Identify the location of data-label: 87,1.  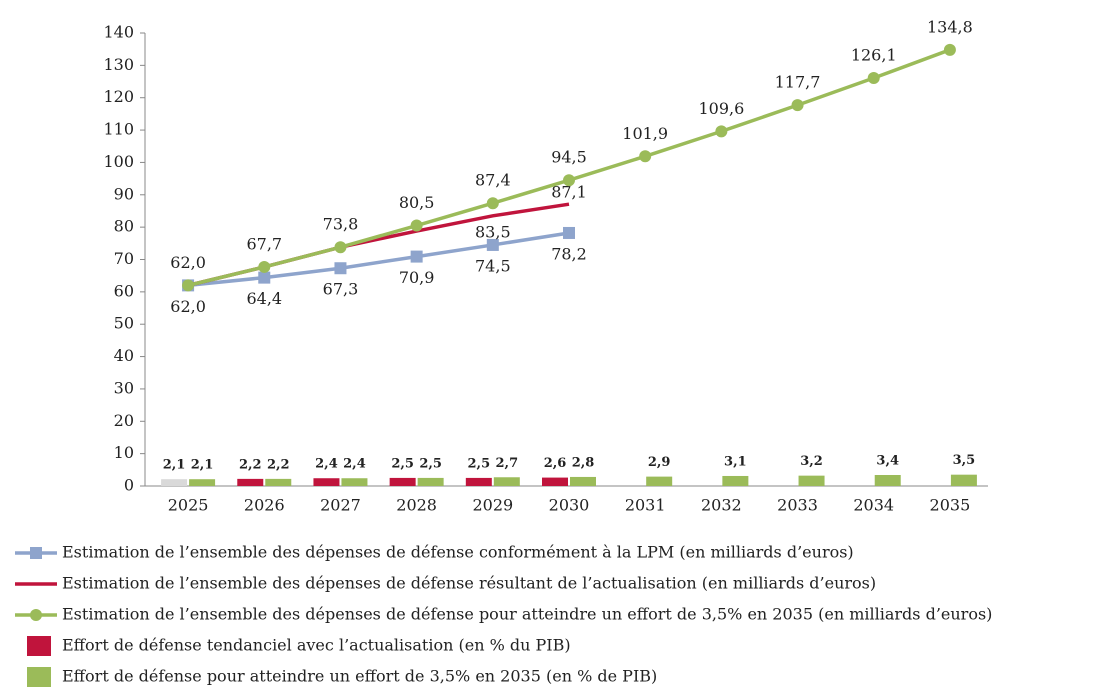
(569, 192).